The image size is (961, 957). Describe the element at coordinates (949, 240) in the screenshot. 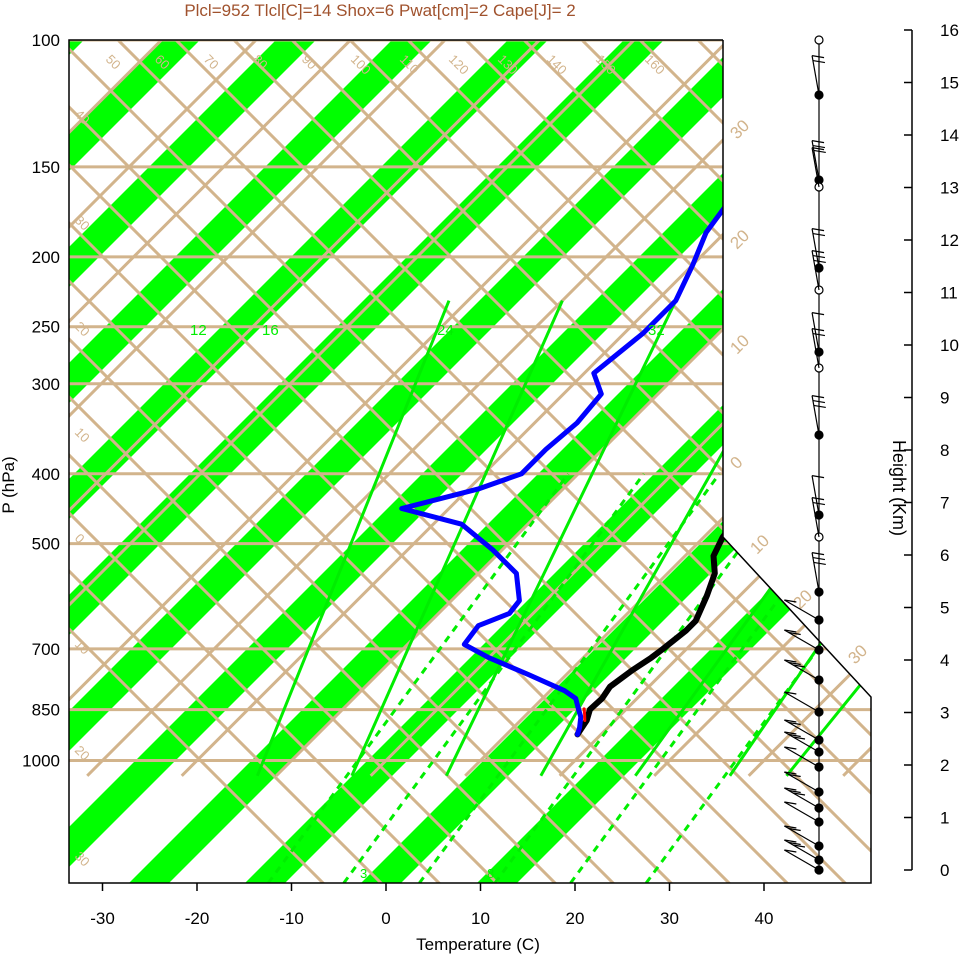

I see `height-tick-label: 12` at that location.